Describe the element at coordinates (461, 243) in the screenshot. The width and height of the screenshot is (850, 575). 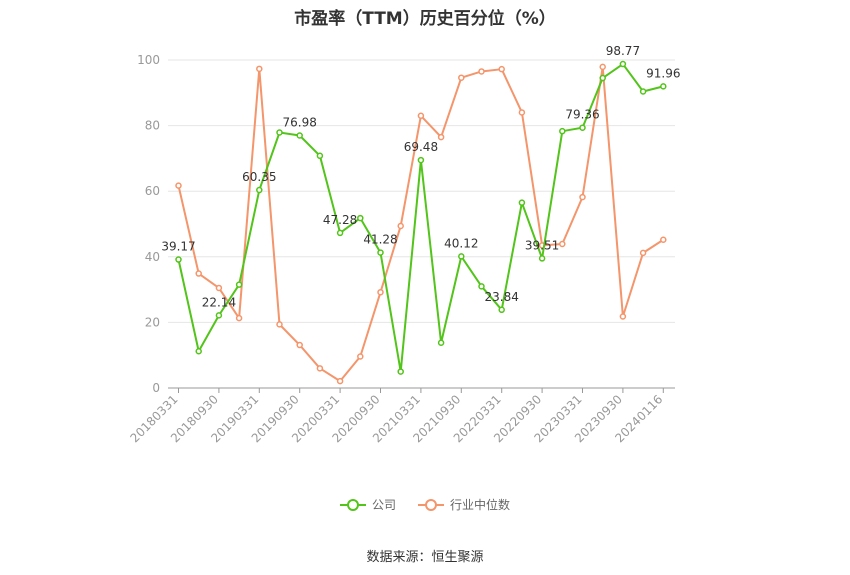
I see `data-label: 40.12` at that location.